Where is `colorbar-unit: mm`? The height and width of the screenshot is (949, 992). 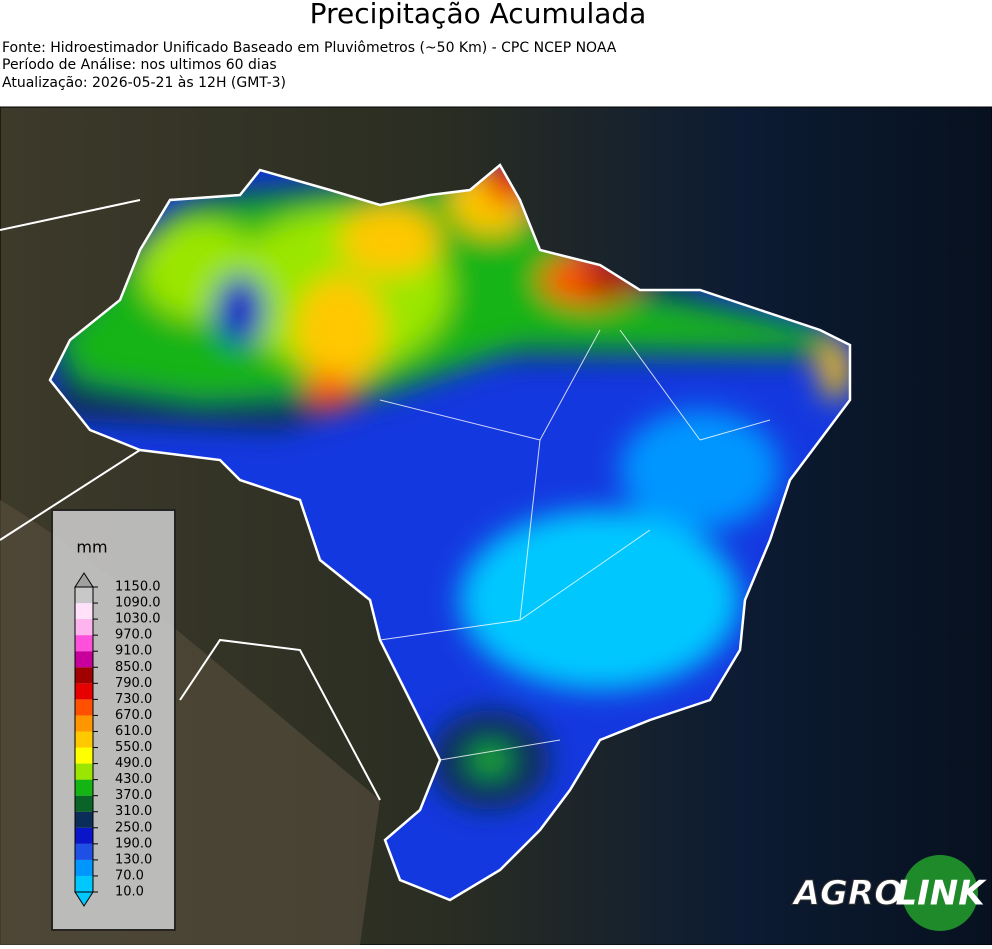
colorbar-unit: mm is located at coordinates (91, 547).